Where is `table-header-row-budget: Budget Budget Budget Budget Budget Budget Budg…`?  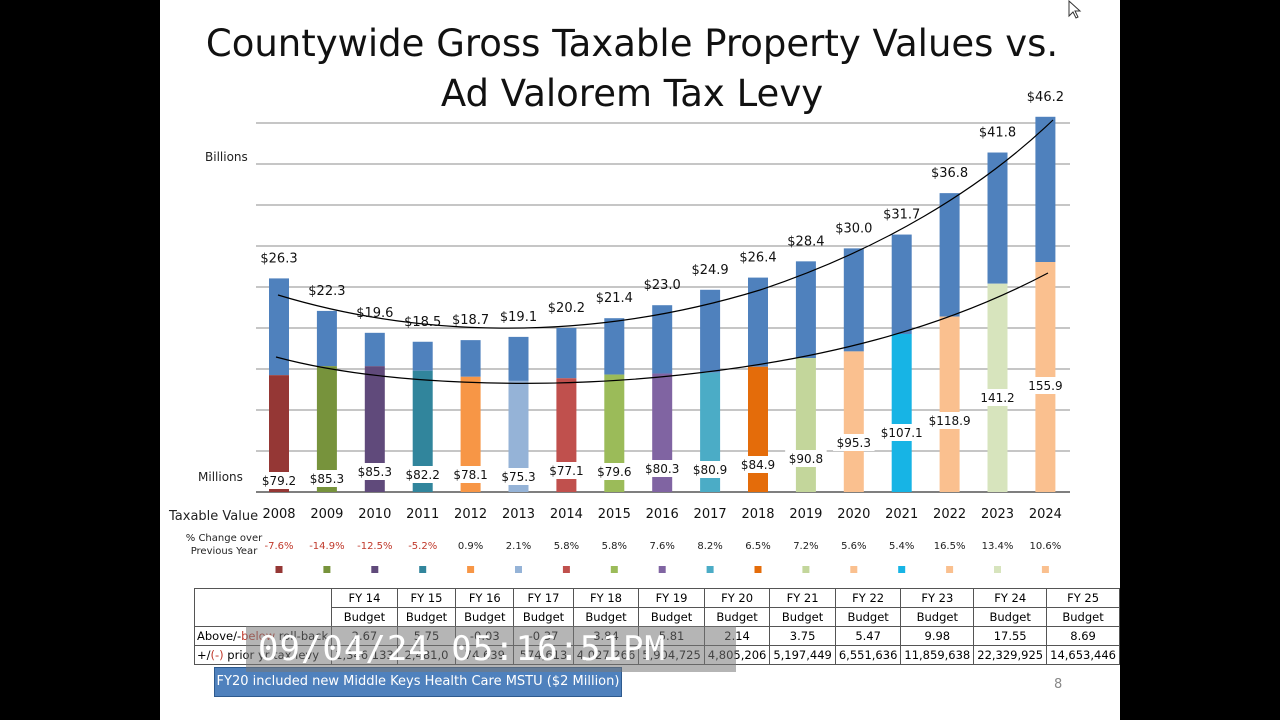 table-header-row-budget: Budget Budget Budget Budget Budget Budget Budg… is located at coordinates (657, 617).